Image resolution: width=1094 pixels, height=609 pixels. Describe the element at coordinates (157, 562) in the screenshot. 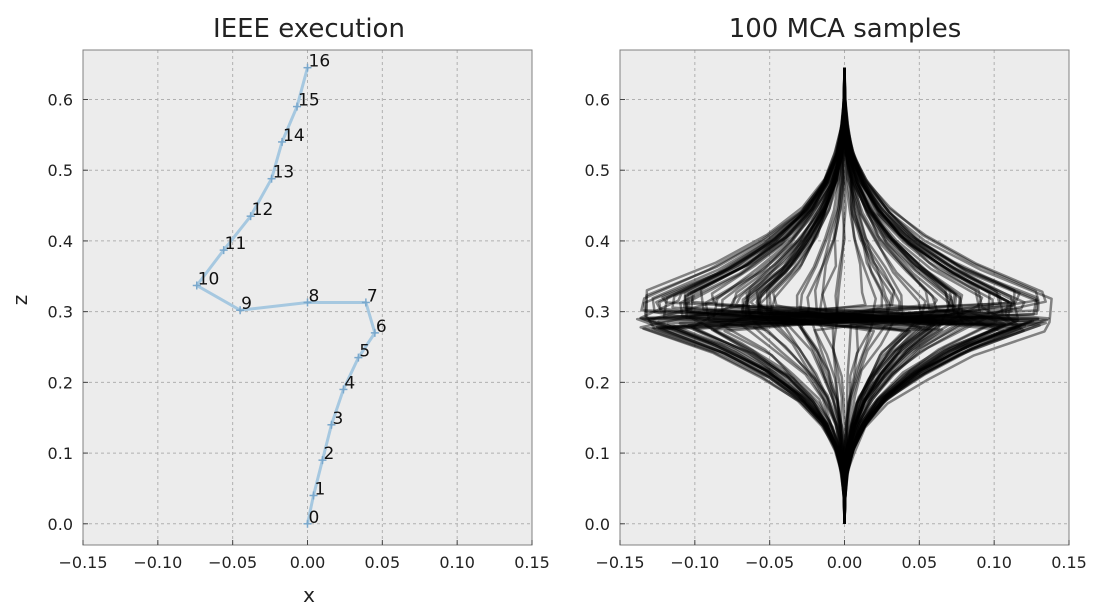

I see `x-tick-label: −0.10` at that location.